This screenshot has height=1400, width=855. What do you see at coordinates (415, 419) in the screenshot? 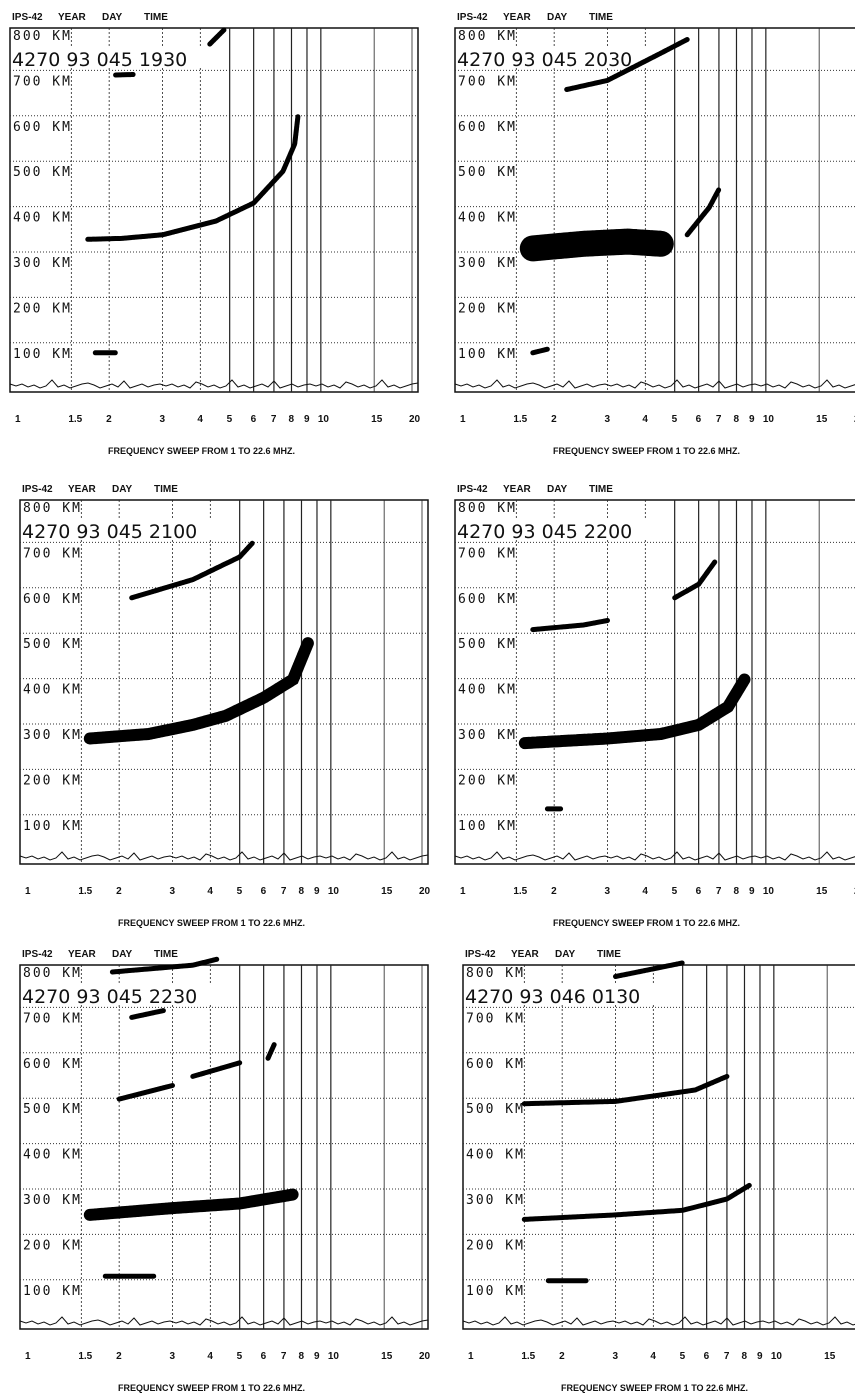
I see `freq-label: 20` at bounding box center [415, 419].